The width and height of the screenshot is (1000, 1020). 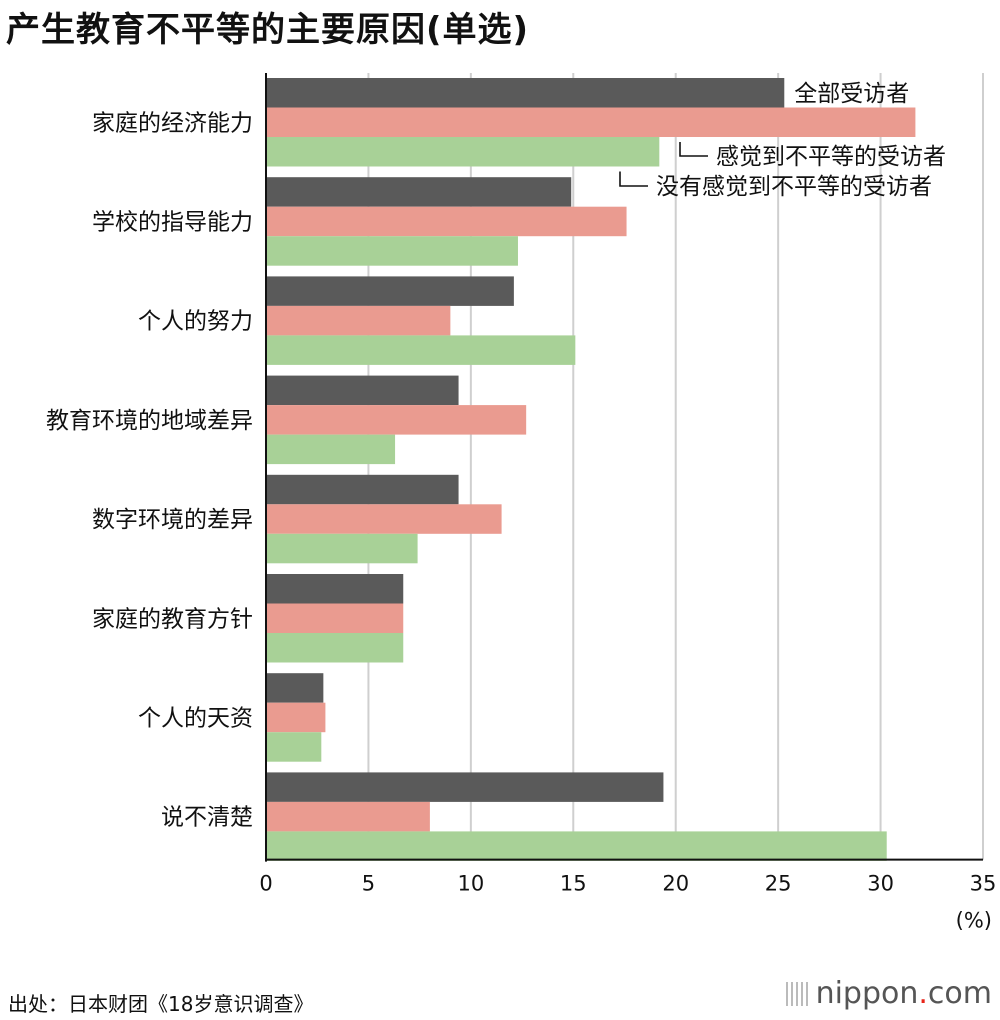 I want to click on nippon-logo: nippon. com, so click(x=888, y=993).